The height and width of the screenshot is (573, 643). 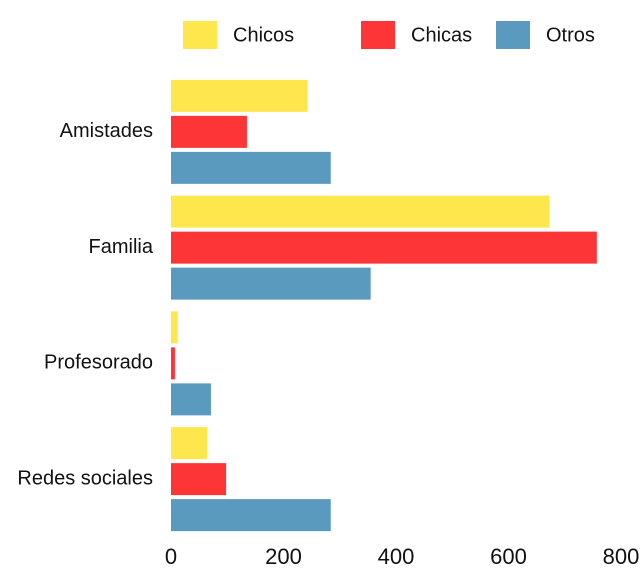 What do you see at coordinates (396, 556) in the screenshot?
I see `x-tick-label: 400` at bounding box center [396, 556].